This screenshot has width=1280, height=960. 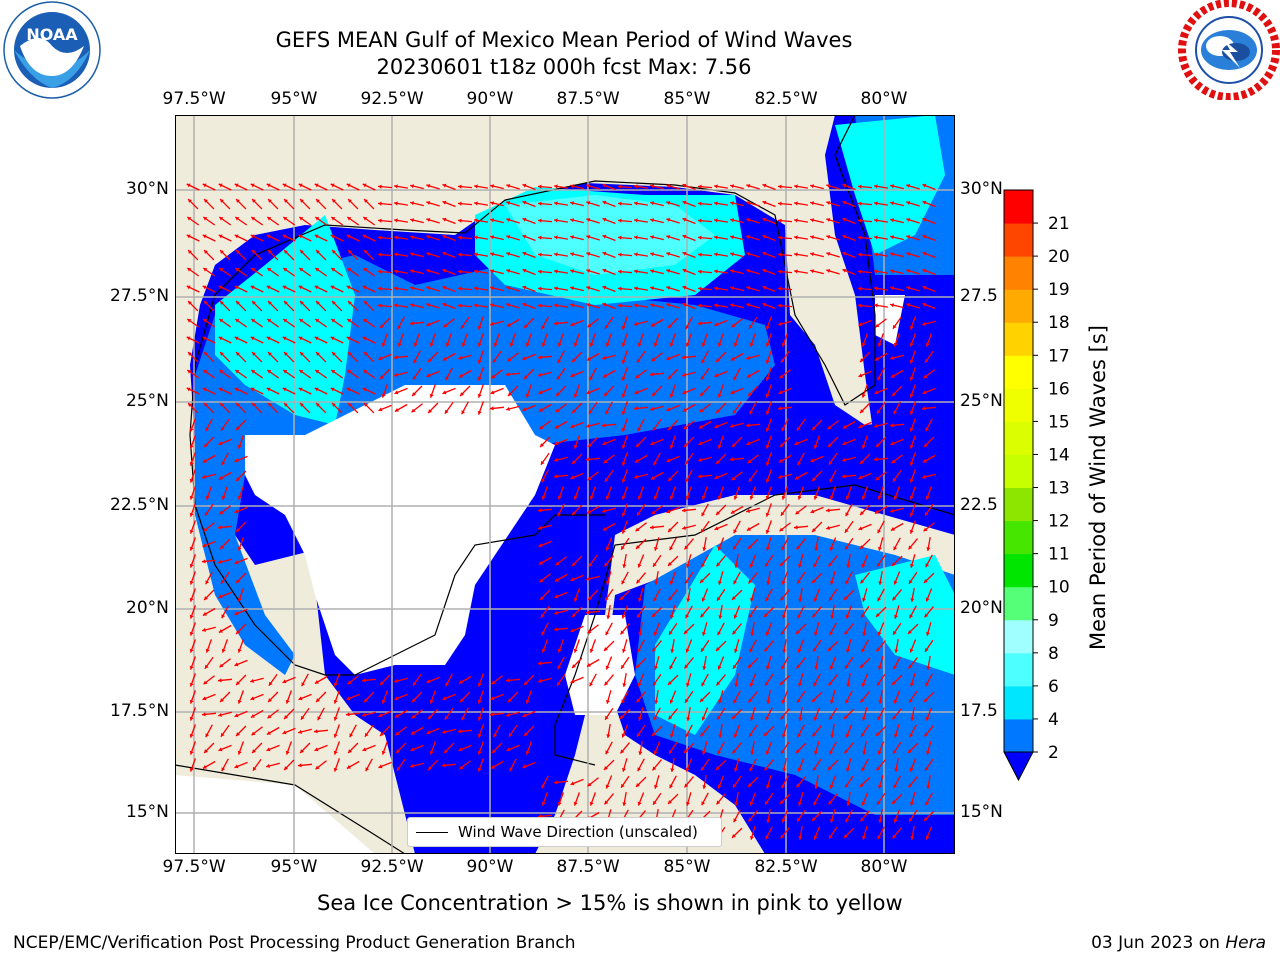 I want to click on lon-tick-top: 80°W, so click(x=884, y=99).